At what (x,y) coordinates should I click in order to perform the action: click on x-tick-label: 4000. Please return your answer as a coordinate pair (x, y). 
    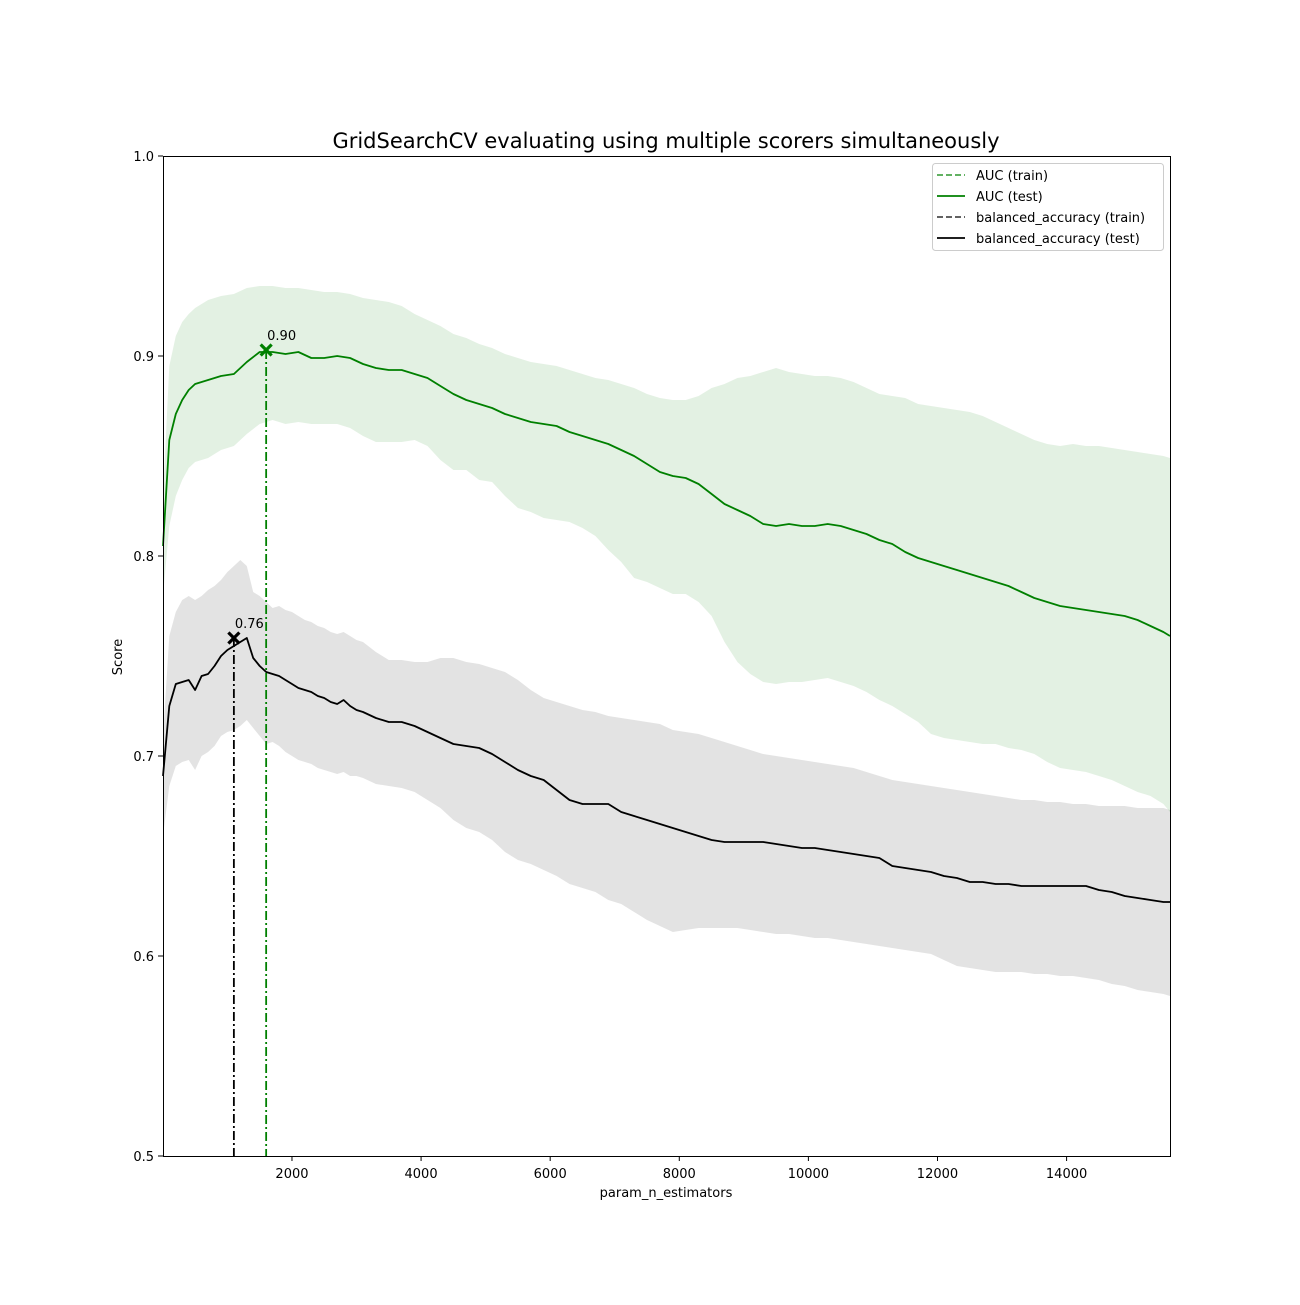
    Looking at the image, I should click on (421, 1174).